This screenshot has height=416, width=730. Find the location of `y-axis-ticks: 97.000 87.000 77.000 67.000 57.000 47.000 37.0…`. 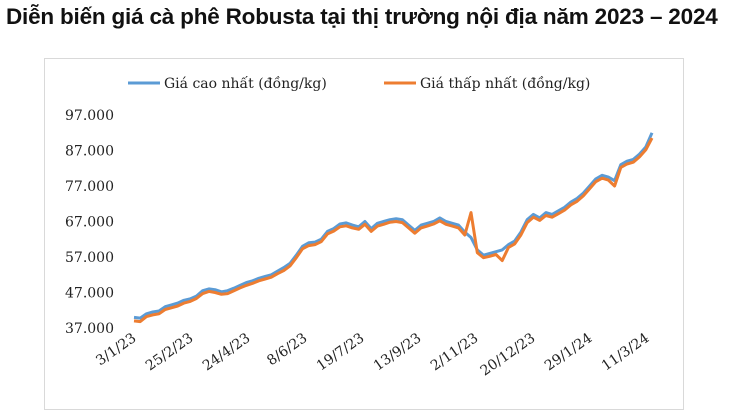

y-axis-ticks: 97.000 87.000 77.000 67.000 57.000 47.000 37.0… is located at coordinates (89, 222).